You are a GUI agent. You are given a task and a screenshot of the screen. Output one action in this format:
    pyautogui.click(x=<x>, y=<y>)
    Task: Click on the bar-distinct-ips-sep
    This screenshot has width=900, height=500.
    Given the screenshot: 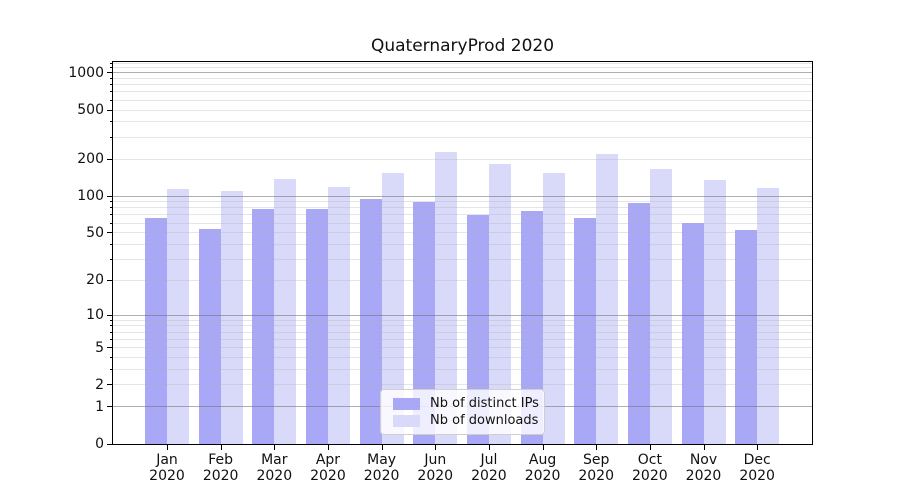 What is the action you would take?
    pyautogui.click(x=585, y=331)
    